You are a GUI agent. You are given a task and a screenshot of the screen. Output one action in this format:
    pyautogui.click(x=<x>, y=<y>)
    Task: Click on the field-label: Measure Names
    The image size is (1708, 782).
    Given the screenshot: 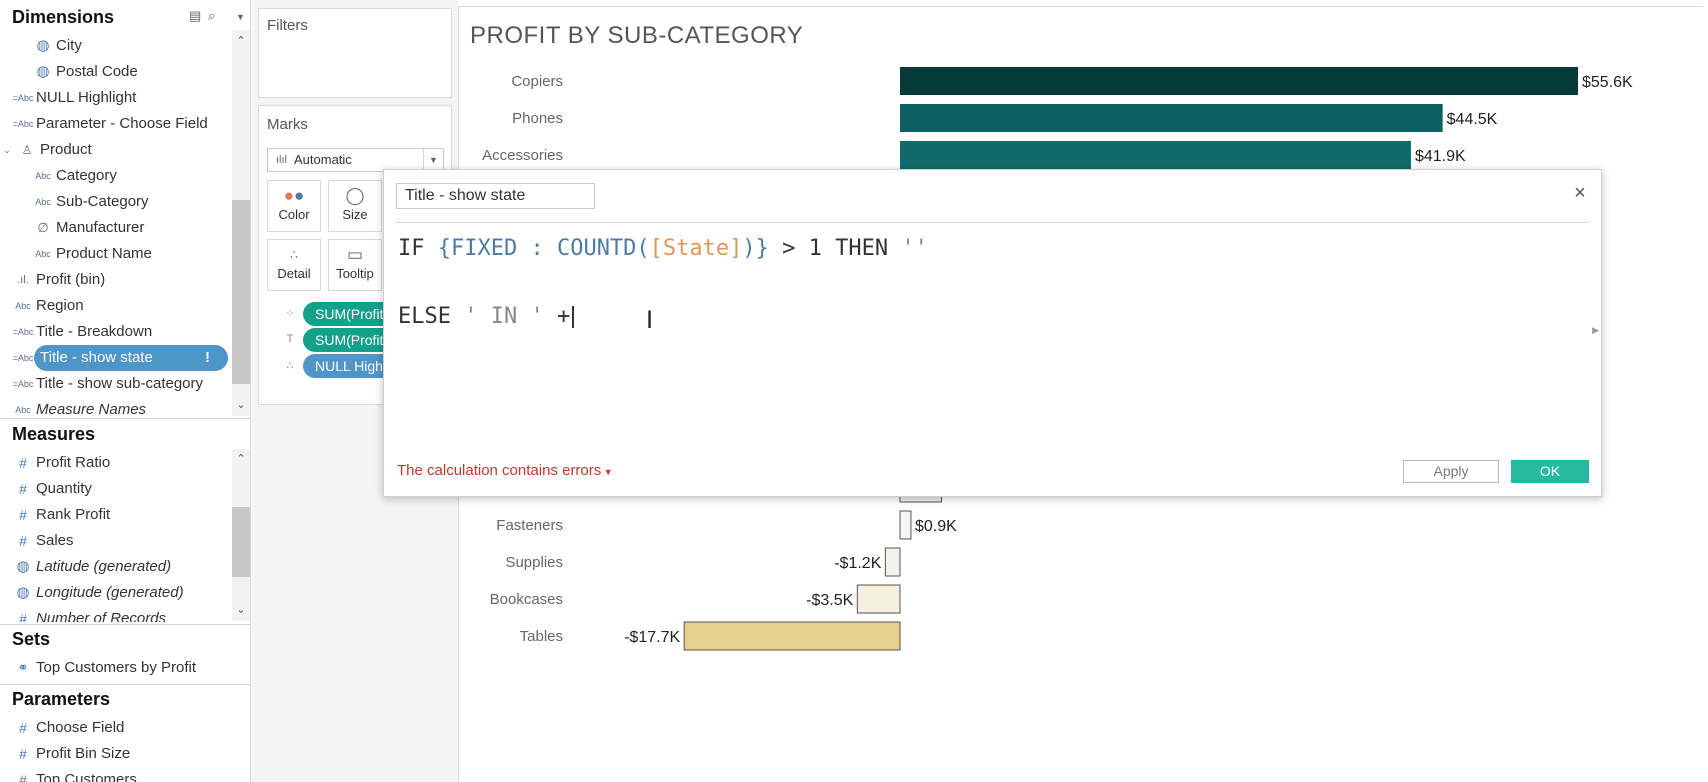 What is the action you would take?
    pyautogui.click(x=91, y=409)
    